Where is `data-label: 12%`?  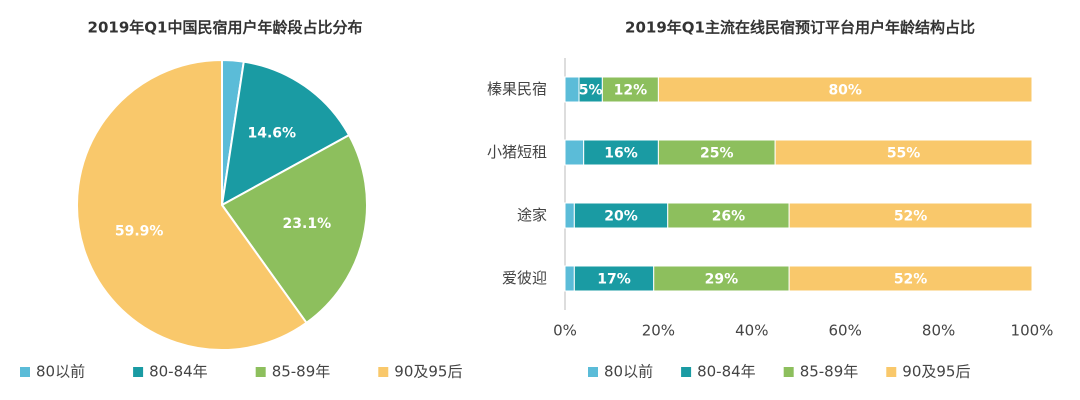 data-label: 12% is located at coordinates (631, 91).